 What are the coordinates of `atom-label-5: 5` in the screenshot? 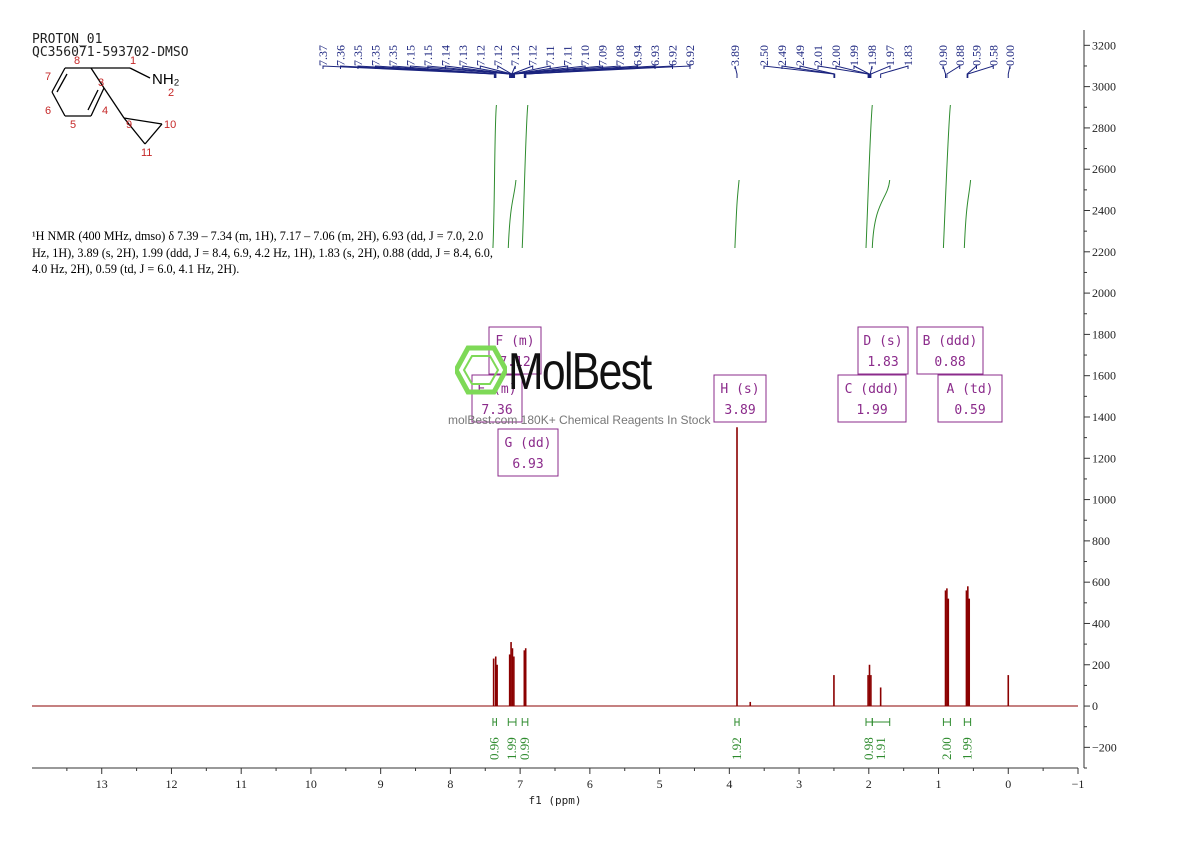 It's located at (73, 125).